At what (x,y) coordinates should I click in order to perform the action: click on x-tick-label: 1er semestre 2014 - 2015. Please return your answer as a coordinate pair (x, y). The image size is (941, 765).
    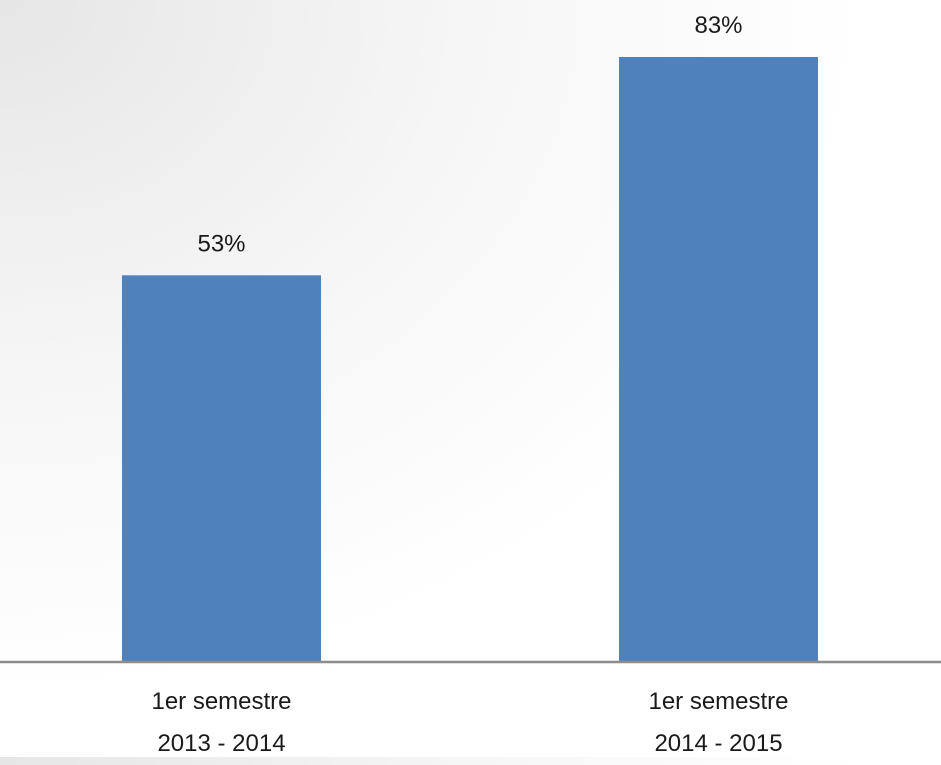
    Looking at the image, I should click on (718, 722).